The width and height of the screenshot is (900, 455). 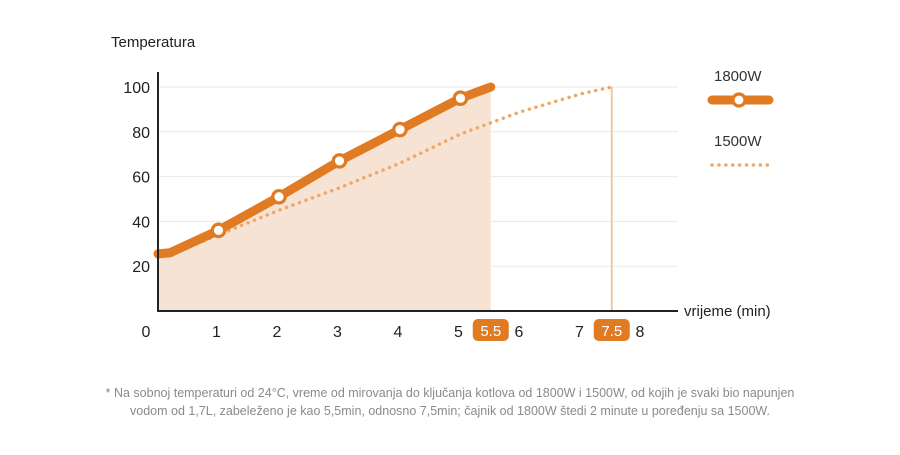 What do you see at coordinates (141, 267) in the screenshot?
I see `y-tick-label: 20` at bounding box center [141, 267].